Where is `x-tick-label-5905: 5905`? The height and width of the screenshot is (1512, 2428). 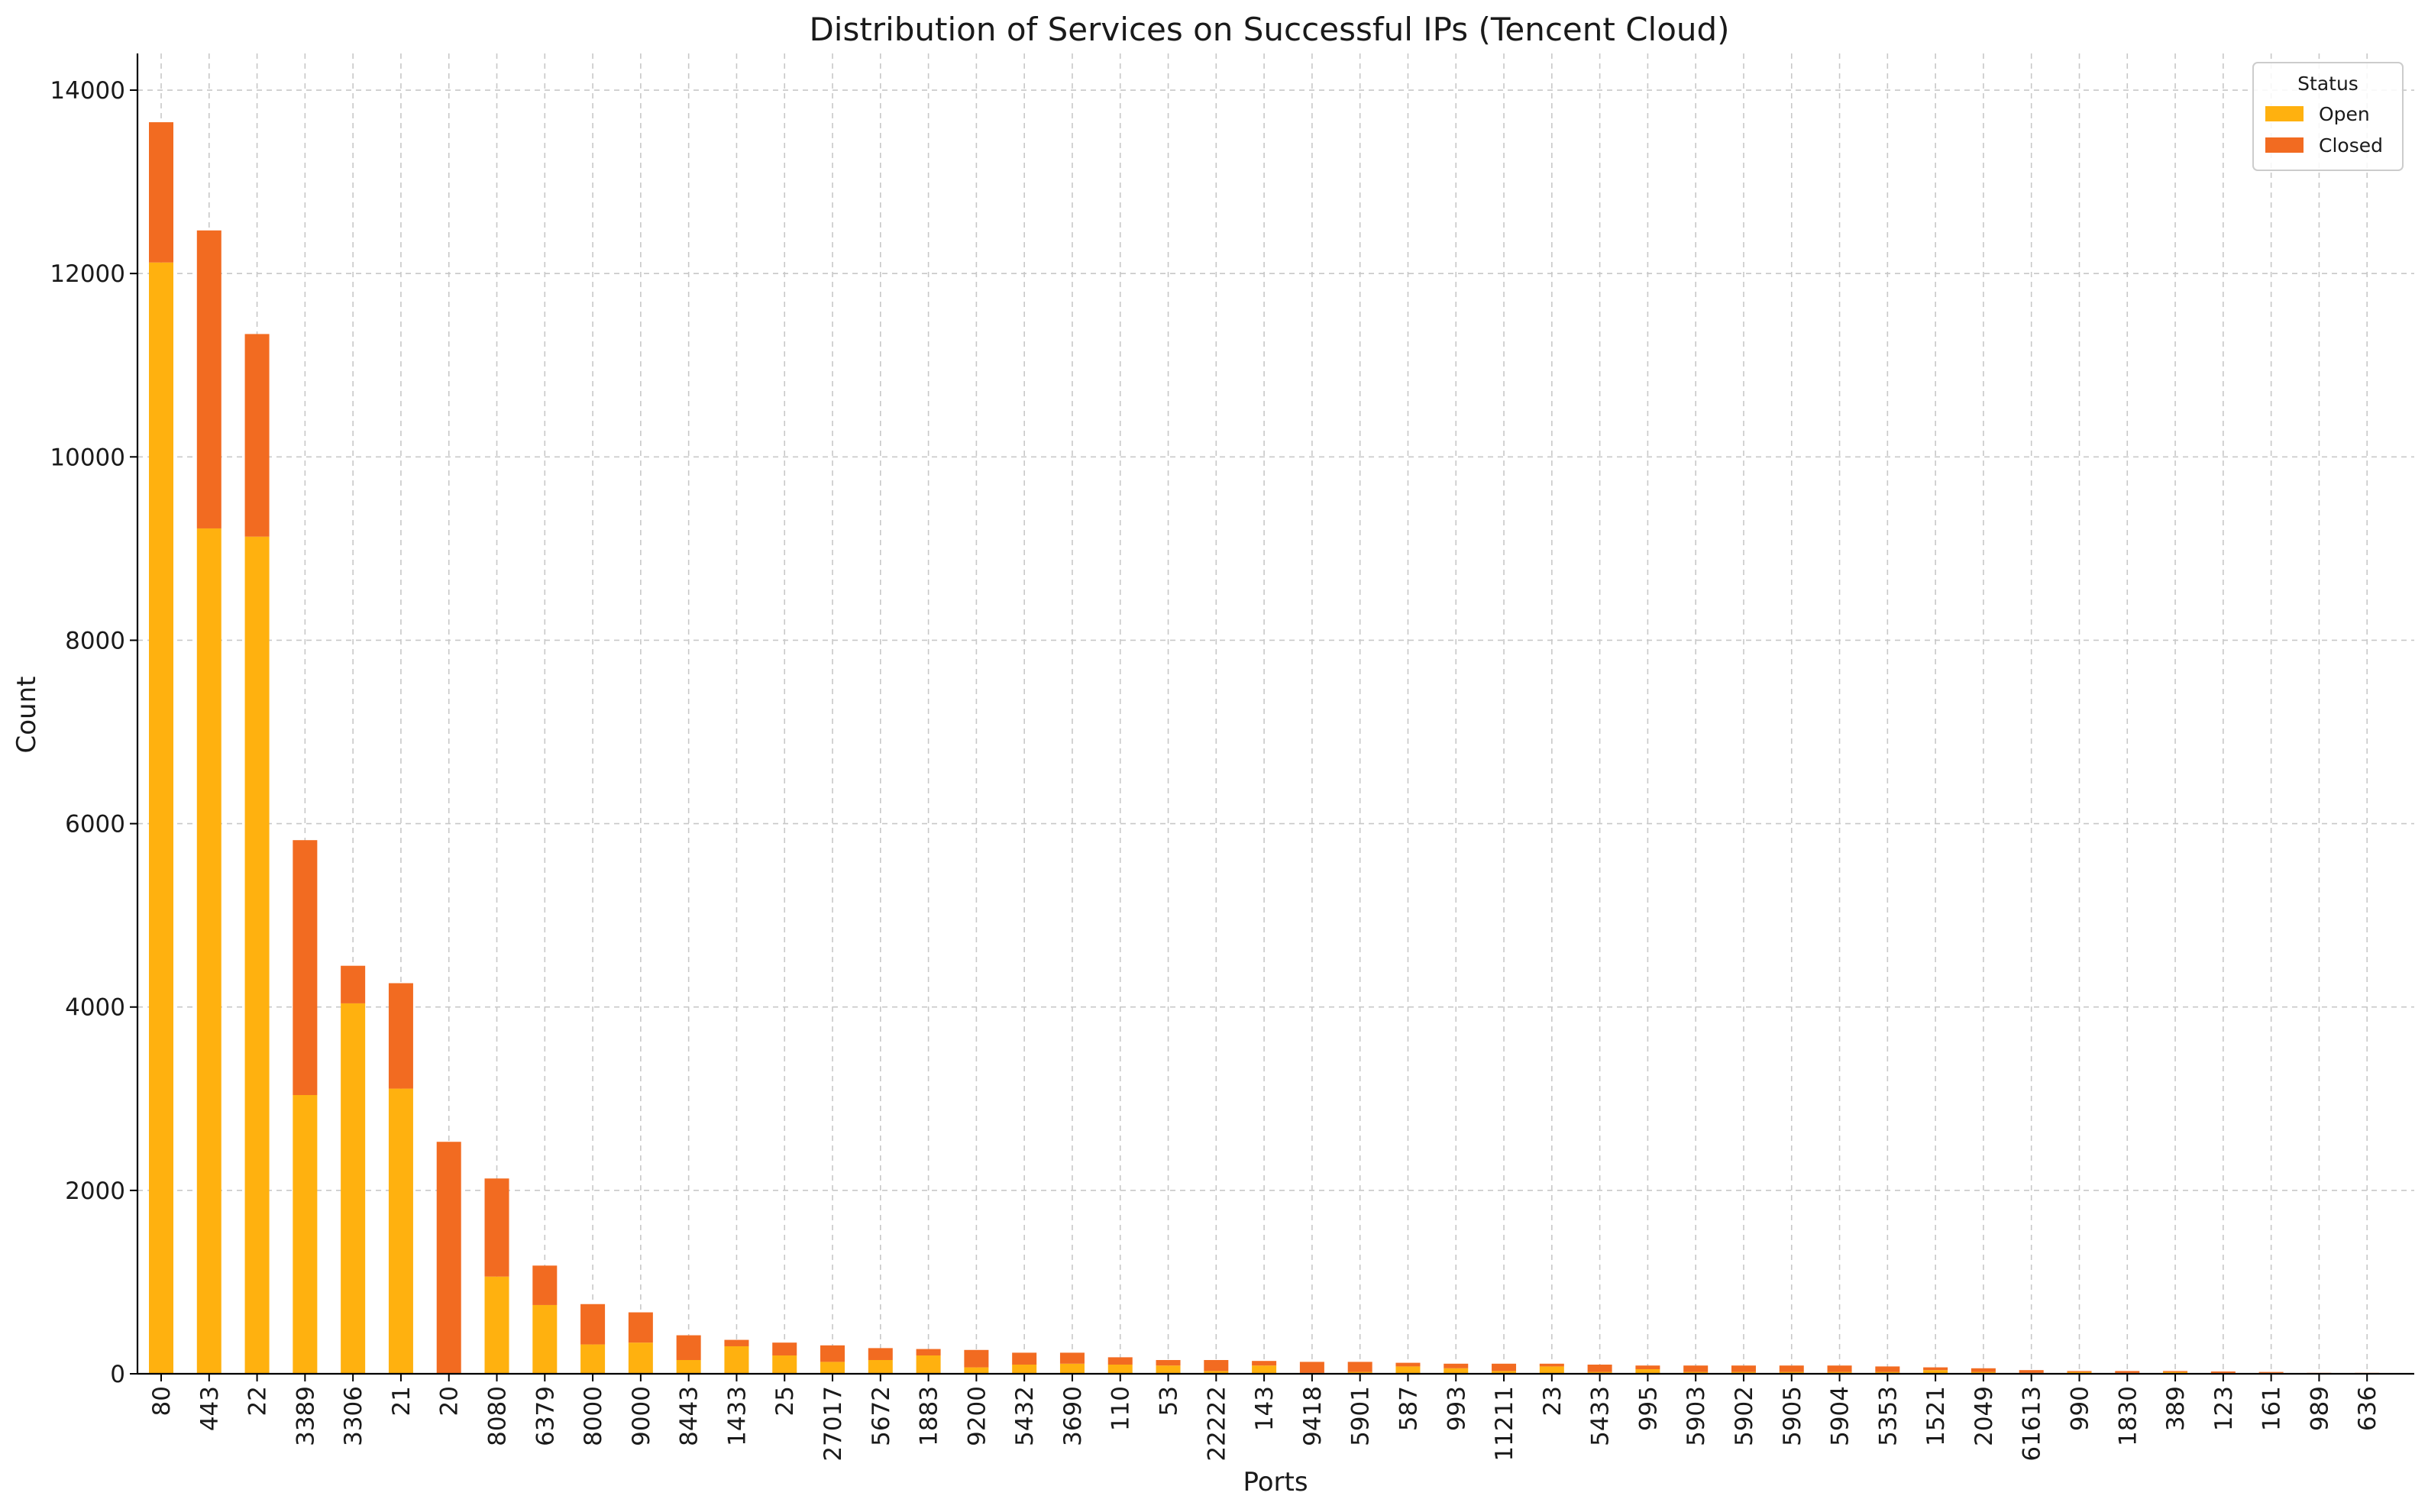 x-tick-label-5905: 5905 is located at coordinates (1792, 1416).